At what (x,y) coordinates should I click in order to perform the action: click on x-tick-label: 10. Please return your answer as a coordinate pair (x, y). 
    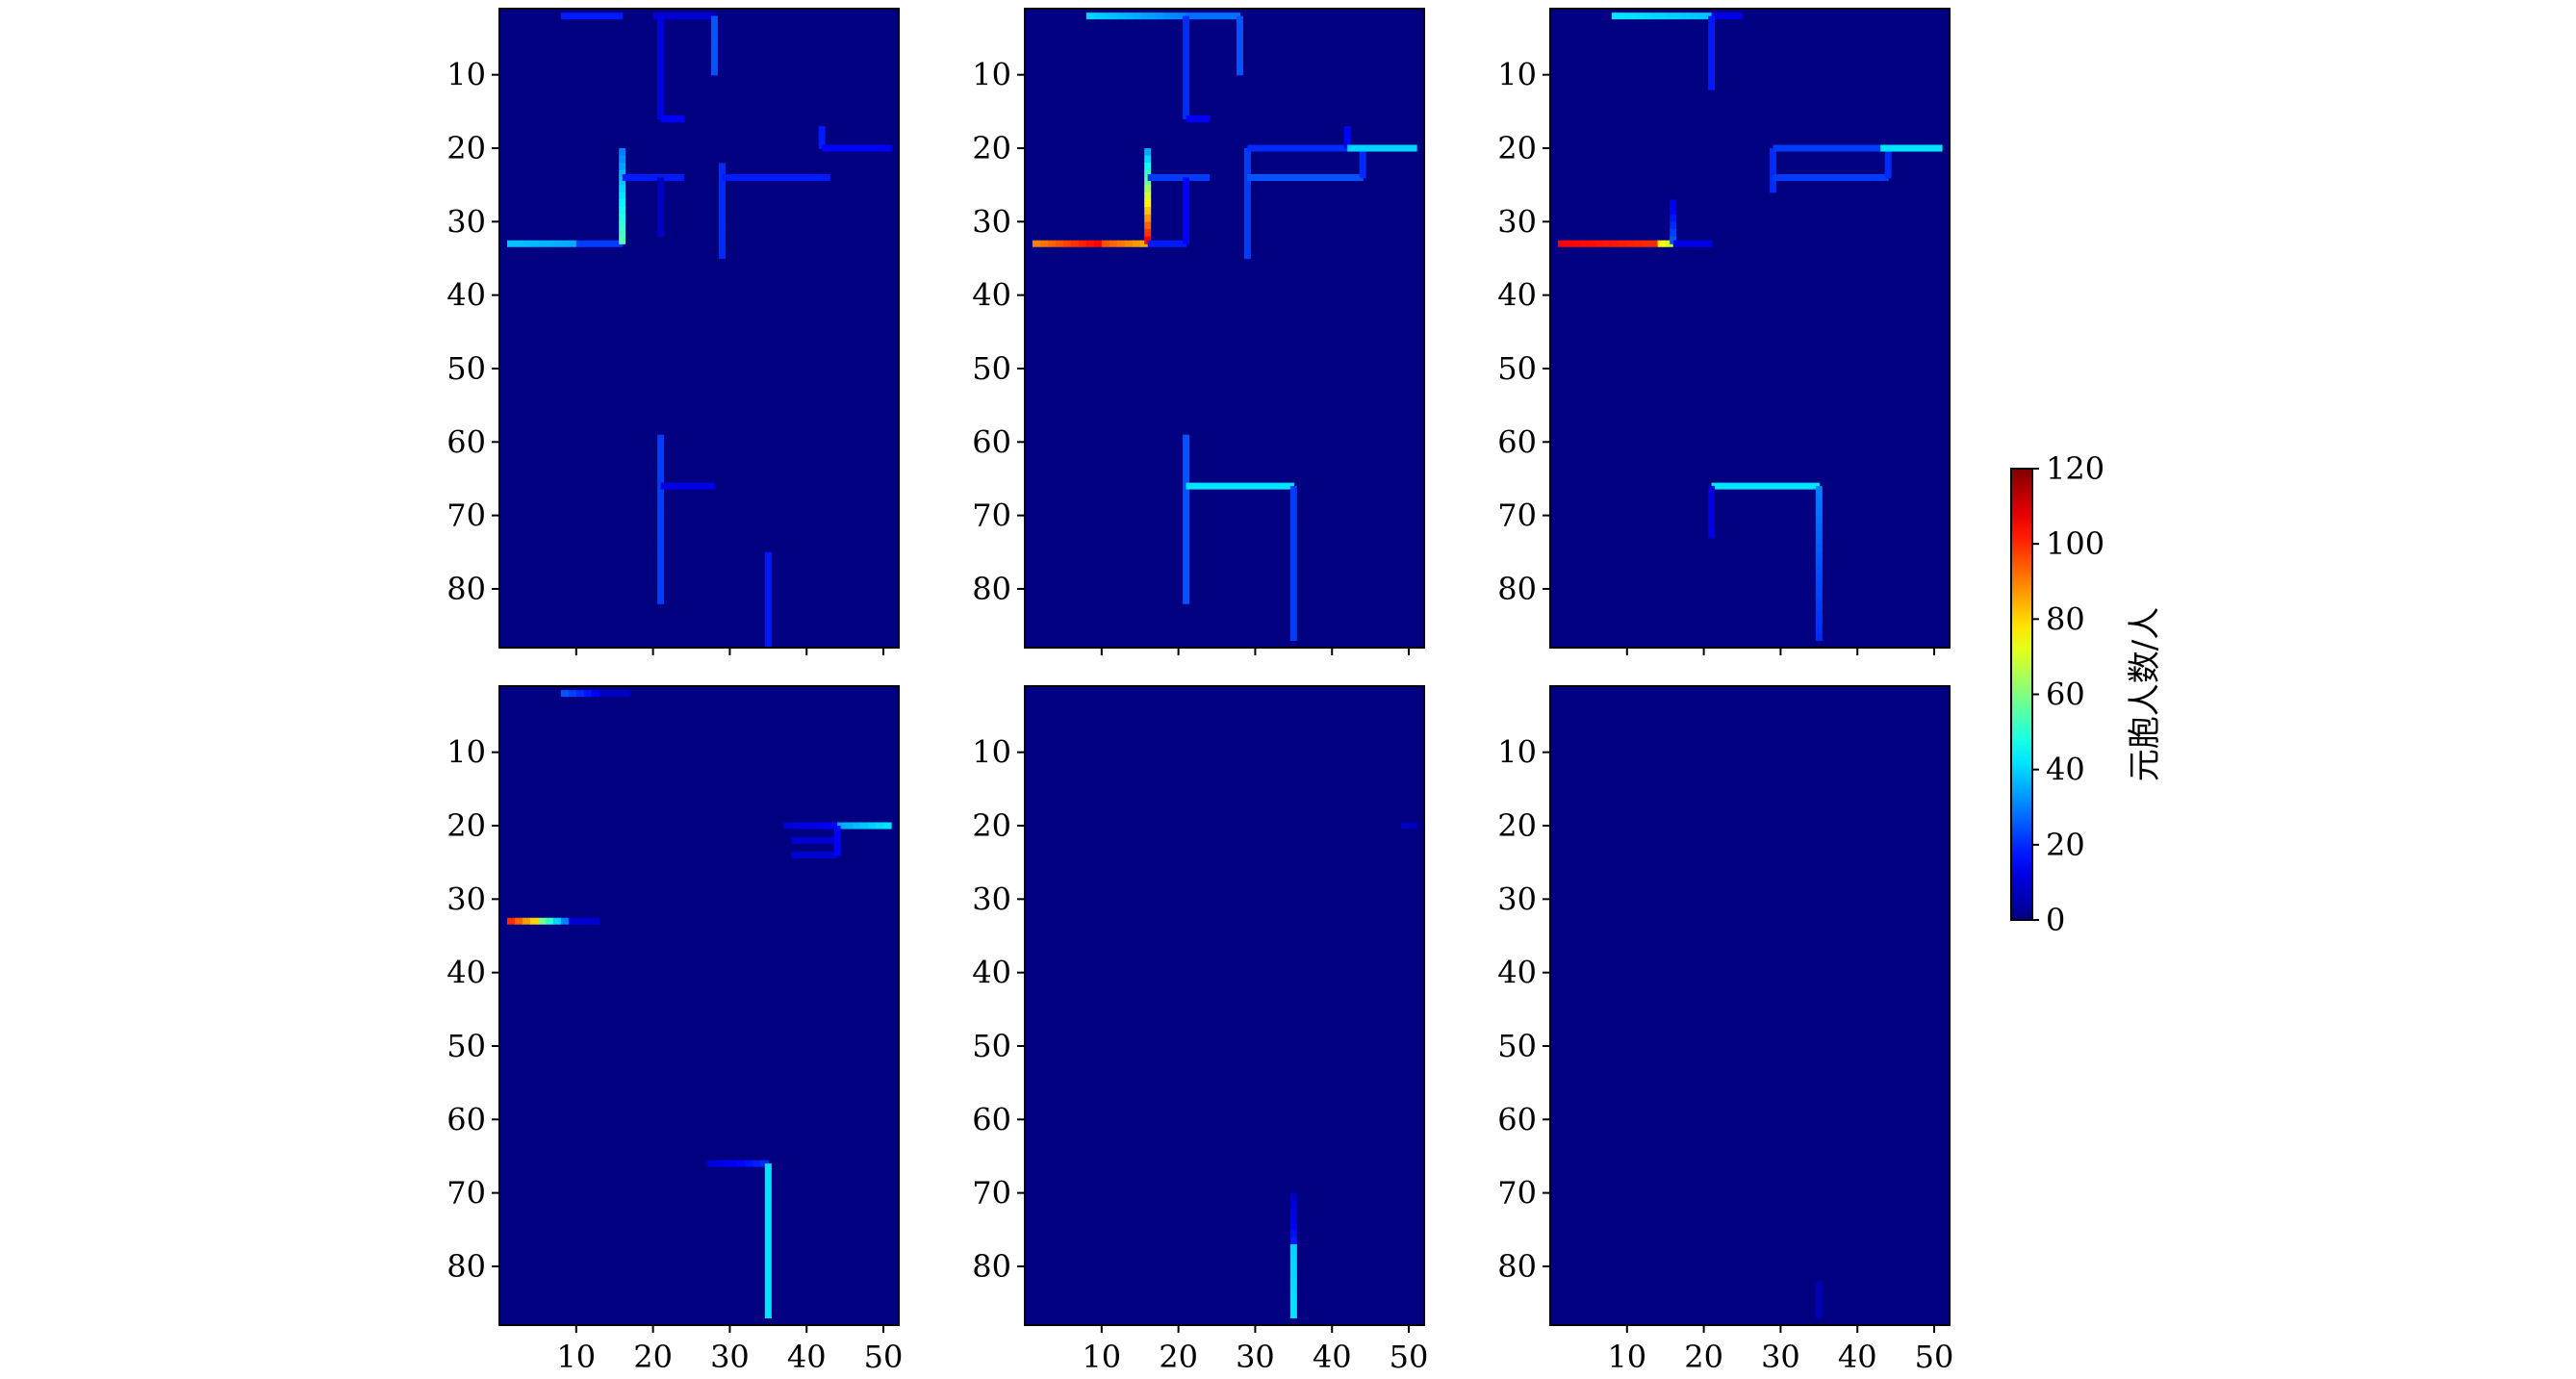
    Looking at the image, I should click on (1626, 1357).